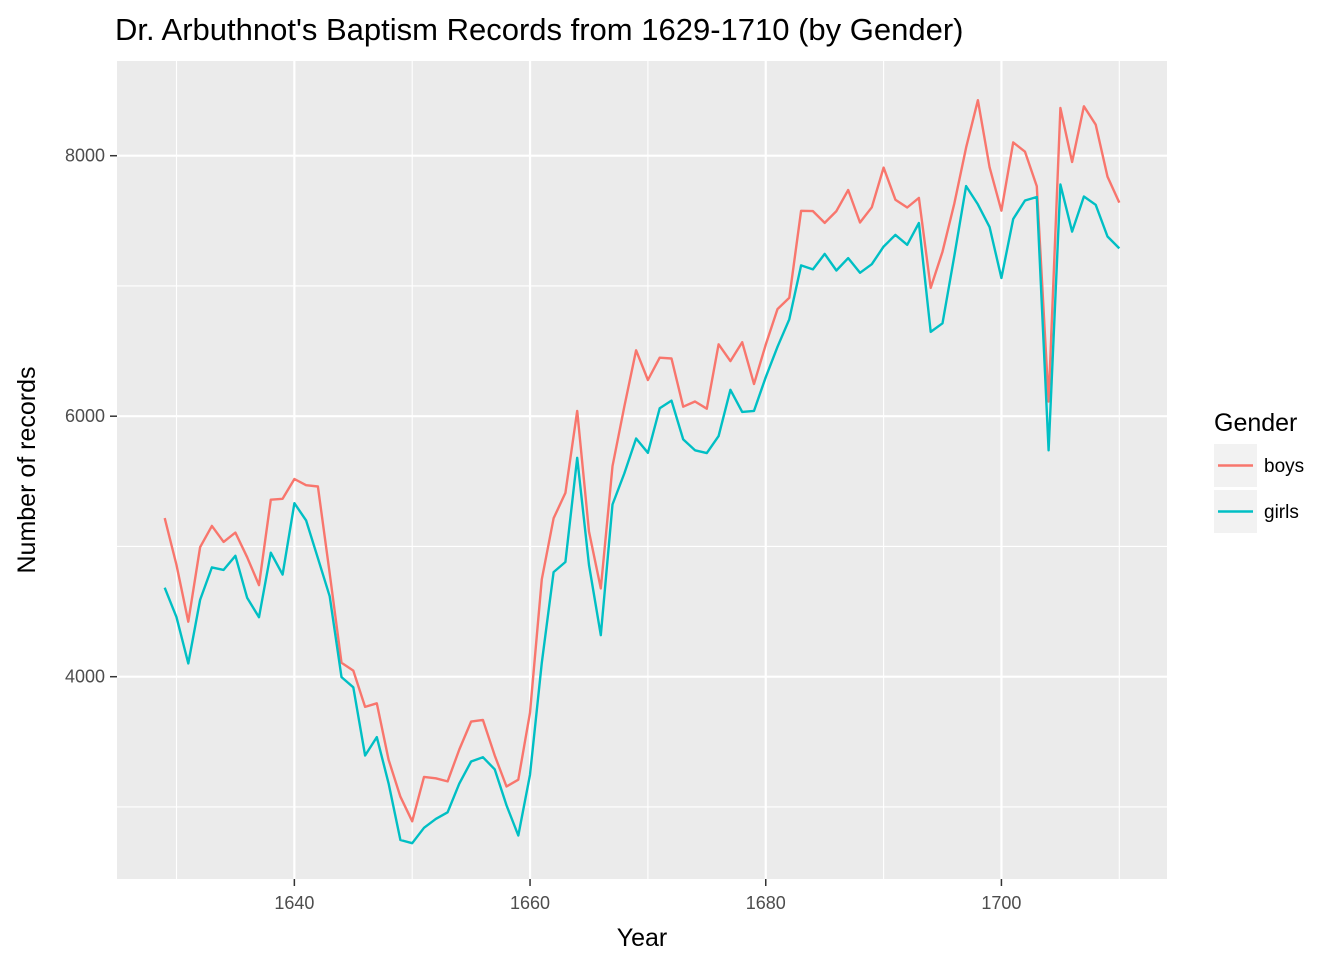  What do you see at coordinates (294, 903) in the screenshot?
I see `x-tick-label: 1640` at bounding box center [294, 903].